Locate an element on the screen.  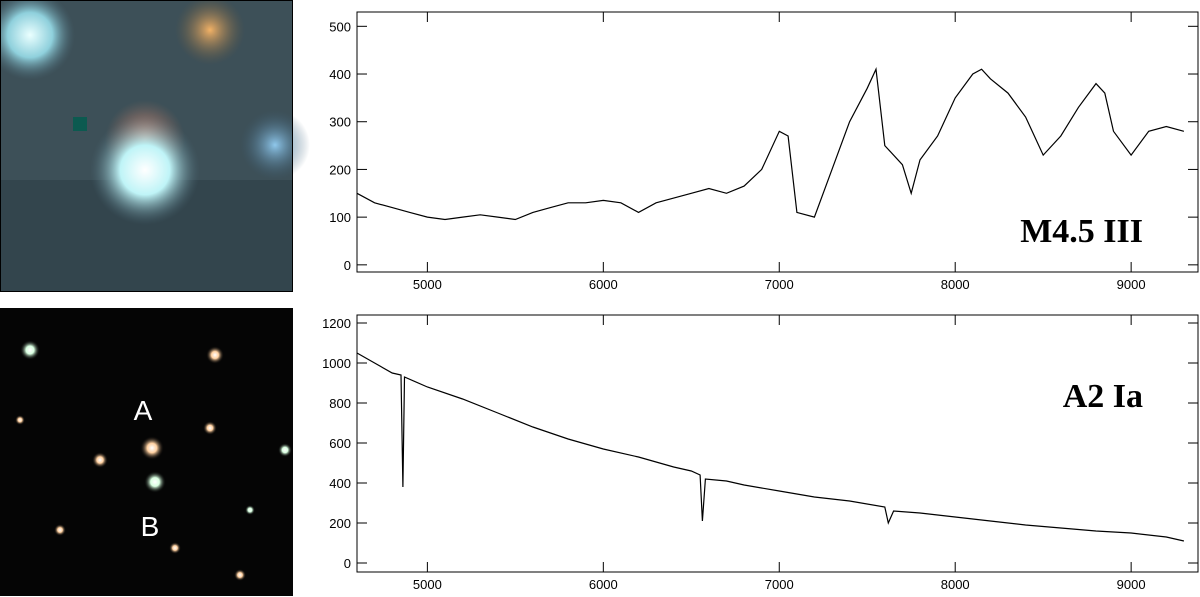
y-tick-label: 1200 is located at coordinates (336, 323).